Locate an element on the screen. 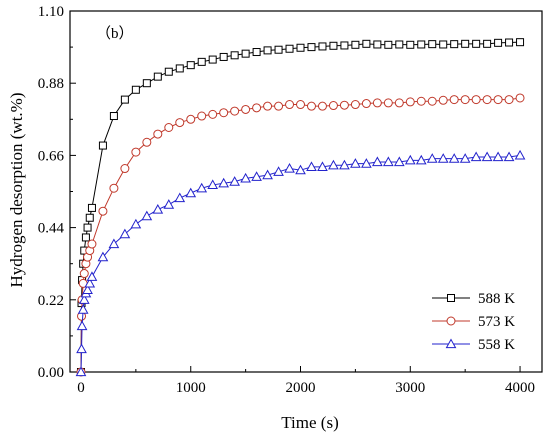 Image resolution: width=550 pixels, height=436 pixels. legend: 588 K 573 K 558 K is located at coordinates (473, 322).